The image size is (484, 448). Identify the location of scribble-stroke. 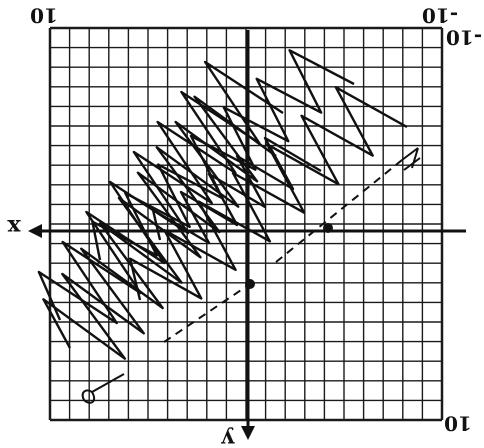
(236, 190).